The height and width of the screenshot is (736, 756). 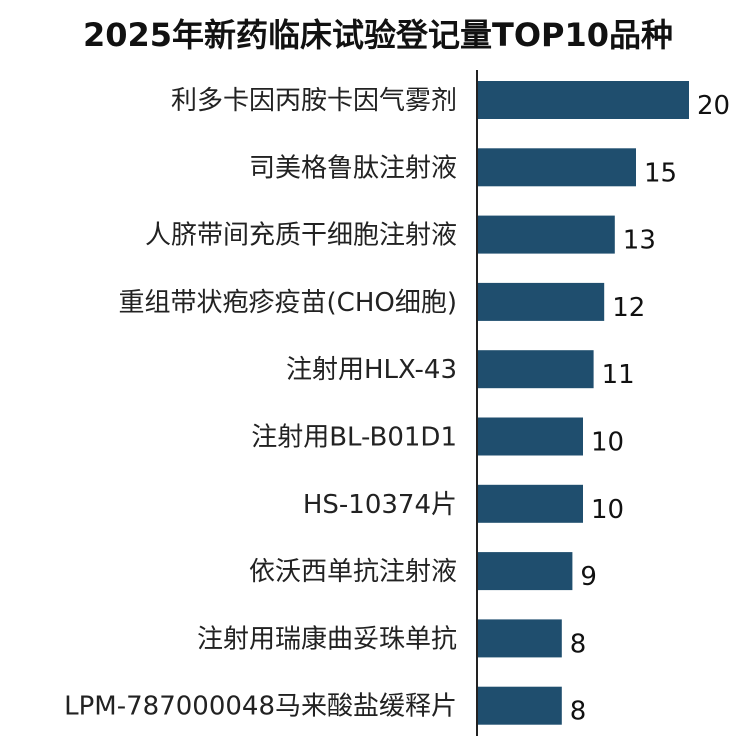 What do you see at coordinates (607, 443) in the screenshot?
I see `value-label-5: 10` at bounding box center [607, 443].